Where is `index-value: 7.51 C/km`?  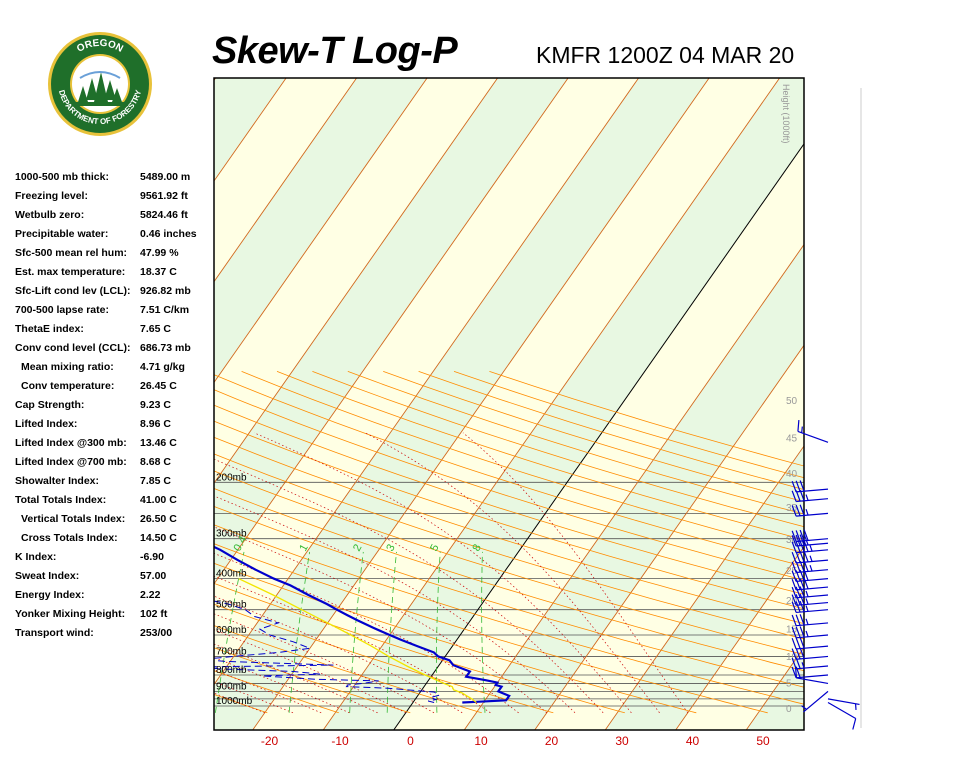 index-value: 7.51 C/km is located at coordinates (165, 310).